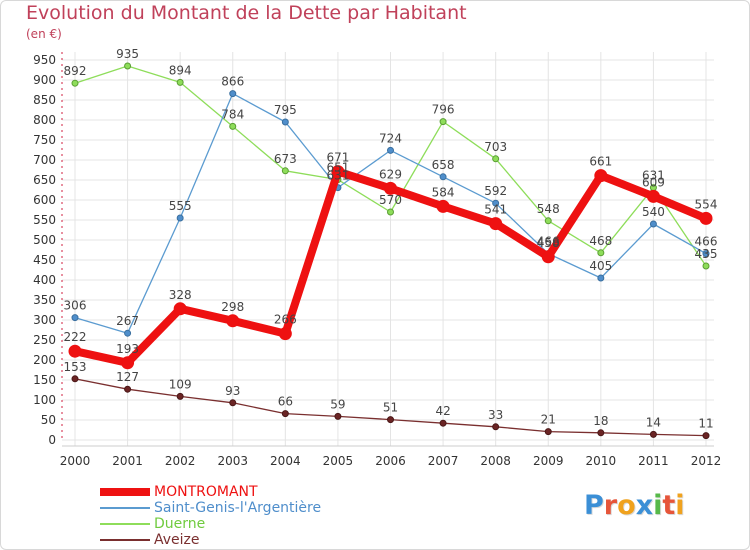 This screenshot has width=750, height=550. I want to click on data-label: 892, so click(75, 71).